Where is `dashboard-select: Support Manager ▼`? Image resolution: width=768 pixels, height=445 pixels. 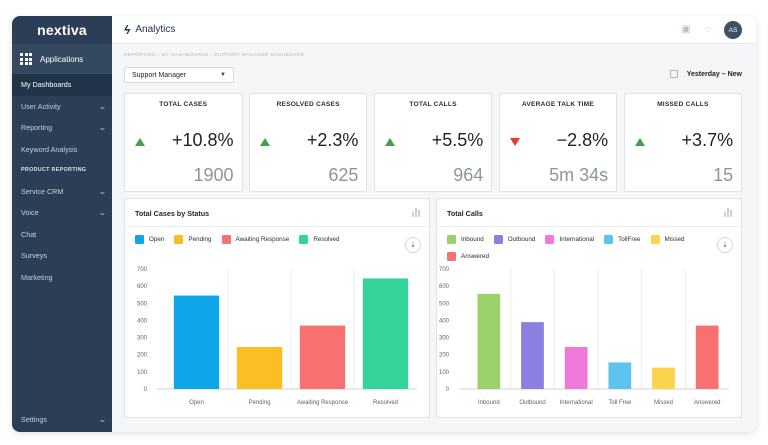 dashboard-select: Support Manager ▼ is located at coordinates (179, 75).